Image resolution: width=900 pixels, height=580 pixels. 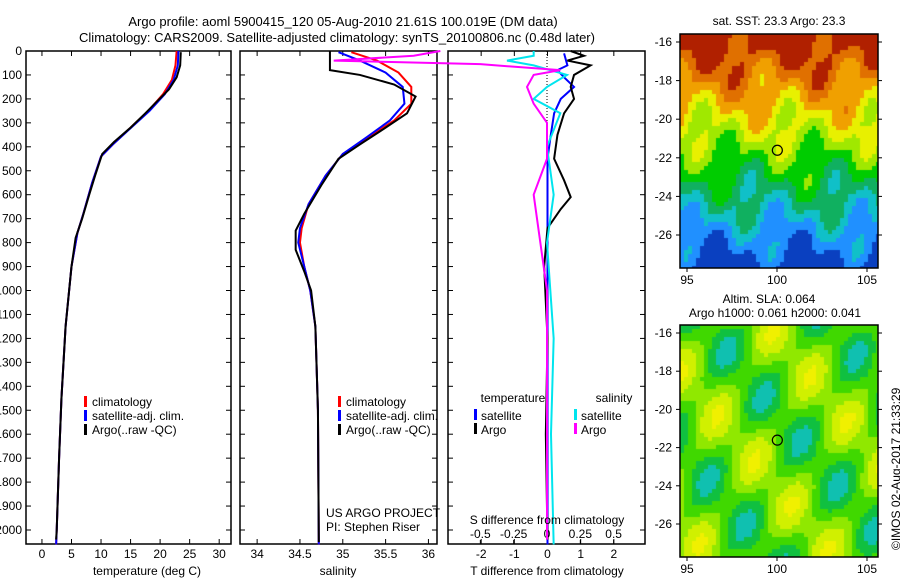 I want to click on y-tick-label: 1400, so click(x=11, y=386).